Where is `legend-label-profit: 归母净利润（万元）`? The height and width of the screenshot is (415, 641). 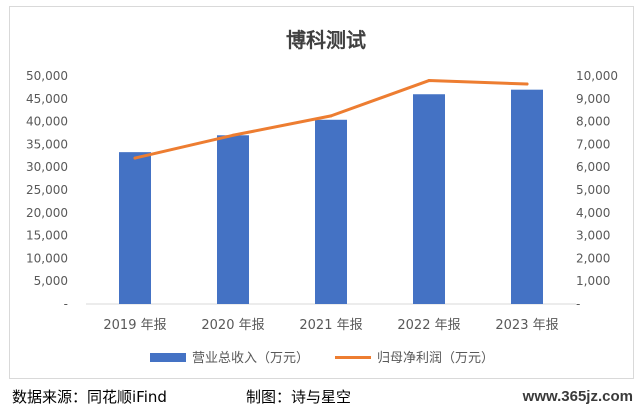
legend-label-profit: 归母净利润（万元） is located at coordinates (435, 358).